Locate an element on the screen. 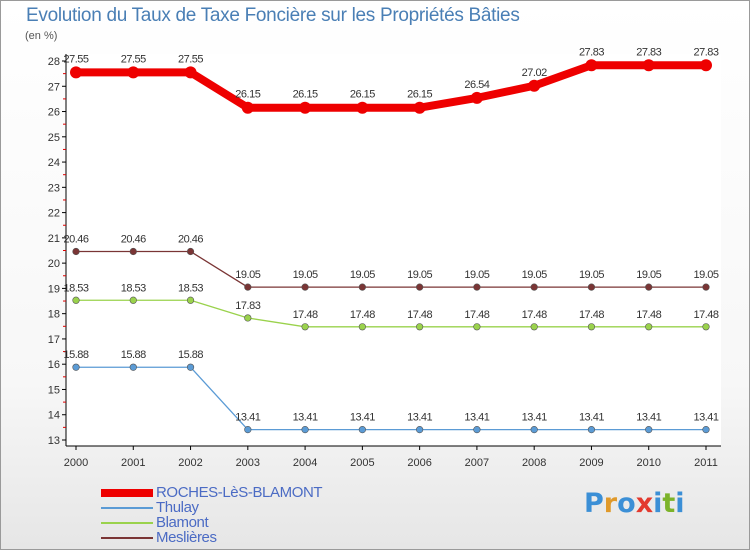 The height and width of the screenshot is (550, 750). y-tick-label: 17 is located at coordinates (54, 340).